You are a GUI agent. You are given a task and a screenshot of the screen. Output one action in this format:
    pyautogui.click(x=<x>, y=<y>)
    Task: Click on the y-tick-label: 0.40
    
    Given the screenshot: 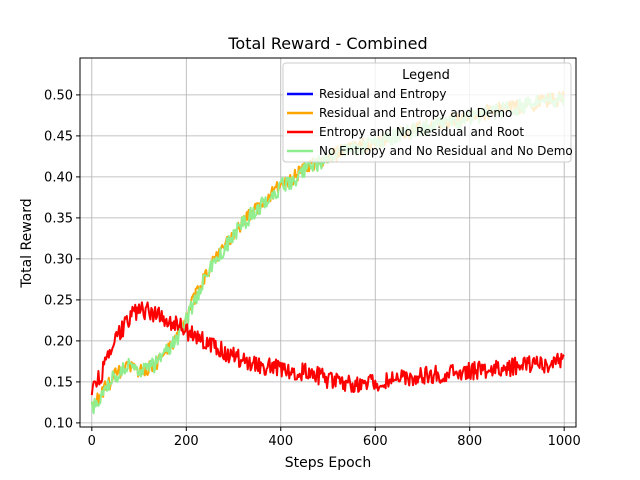 What is the action you would take?
    pyautogui.click(x=58, y=177)
    